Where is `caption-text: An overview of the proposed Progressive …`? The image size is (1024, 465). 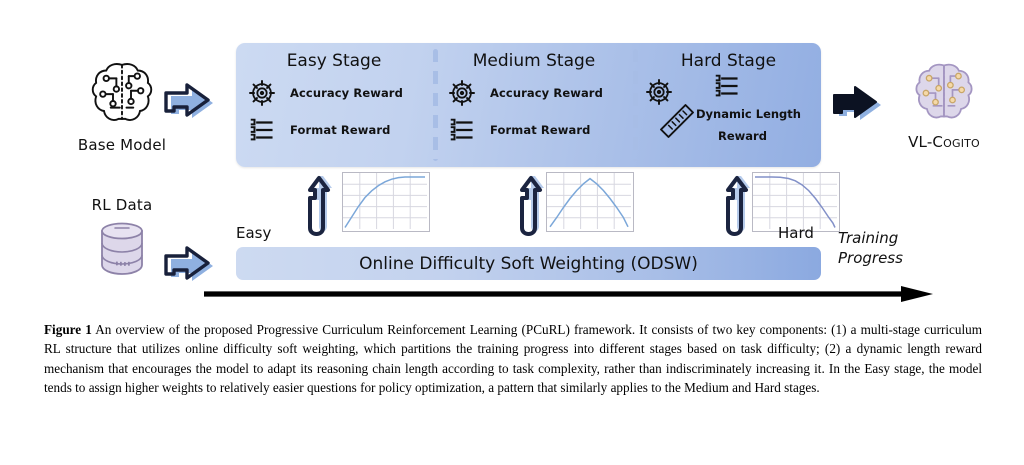
caption-text: An overview of the proposed Progressive … is located at coordinates (513, 359).